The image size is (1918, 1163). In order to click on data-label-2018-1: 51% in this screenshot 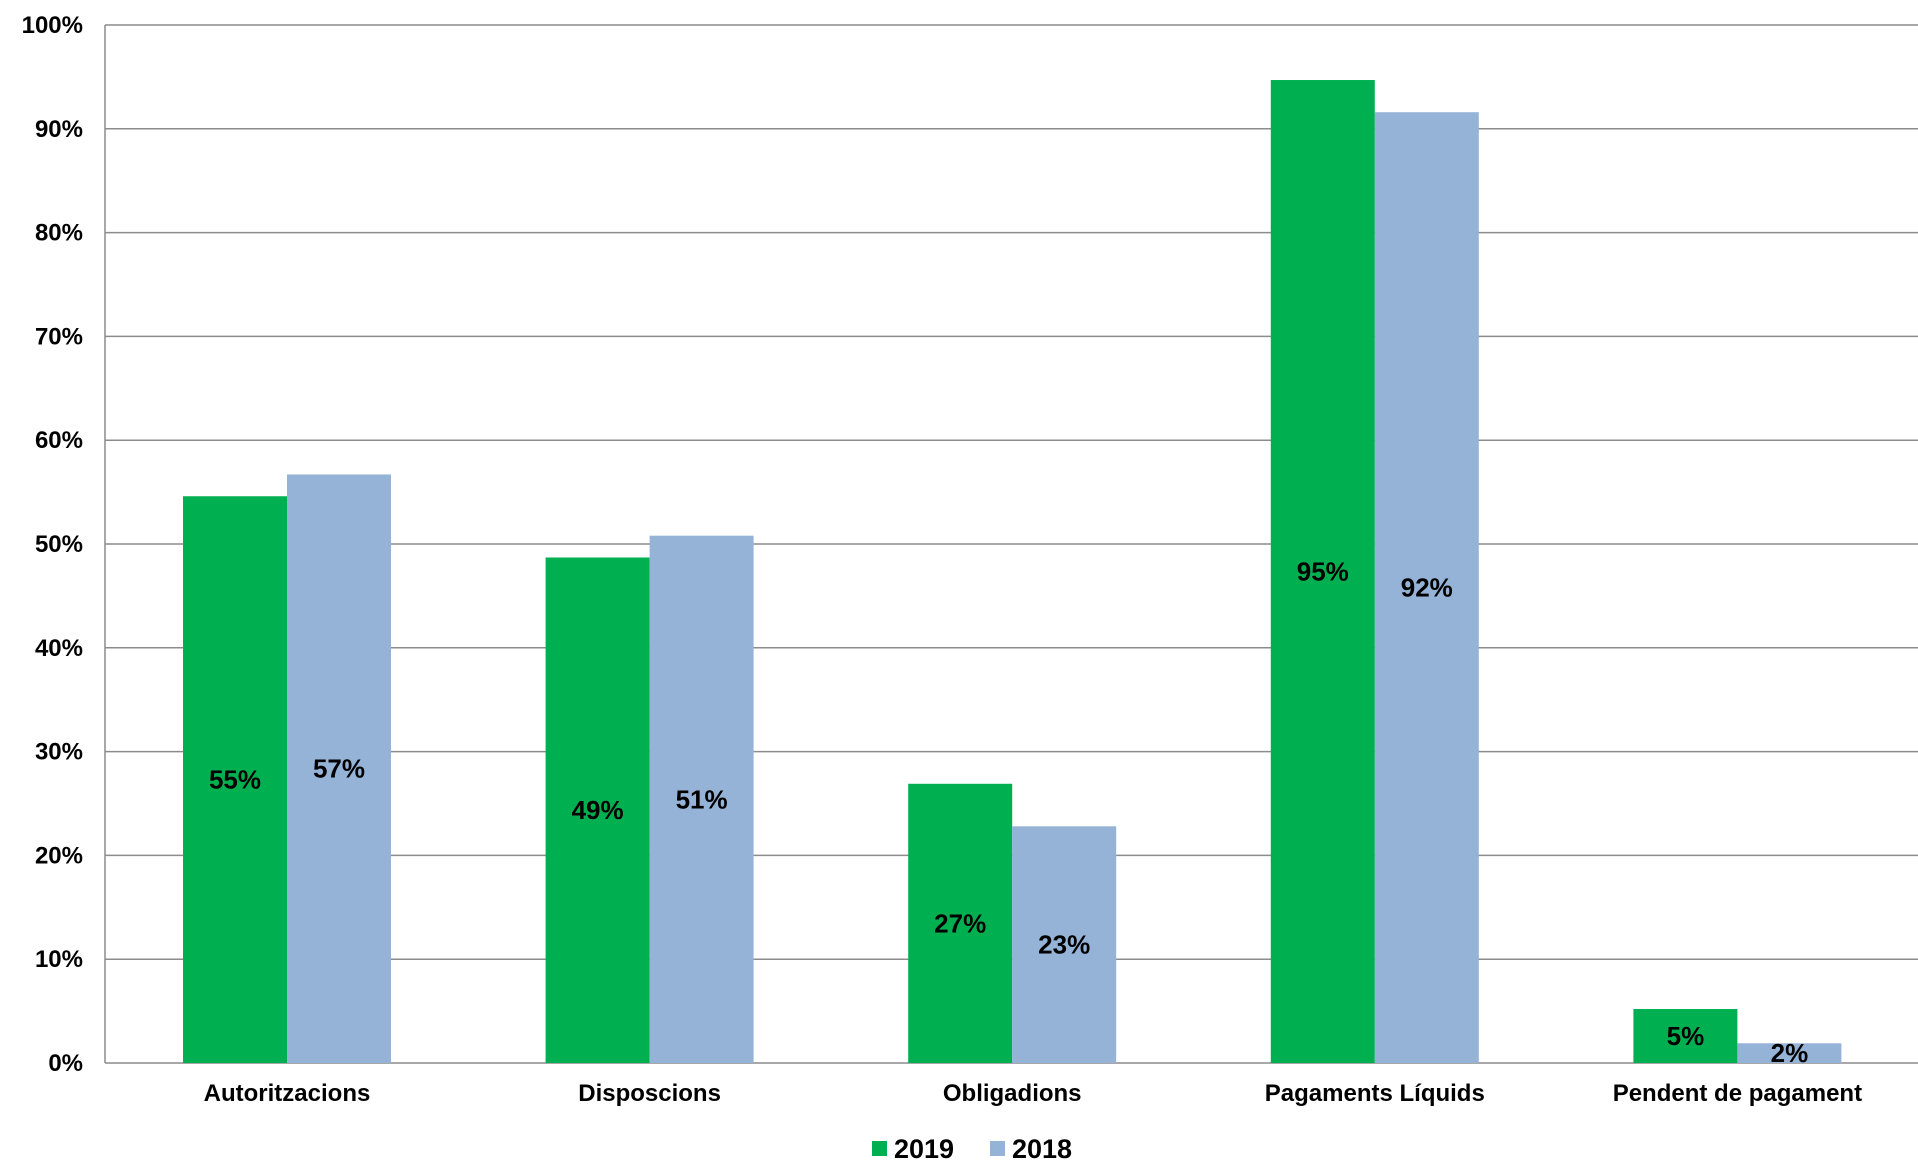, I will do `click(702, 799)`.